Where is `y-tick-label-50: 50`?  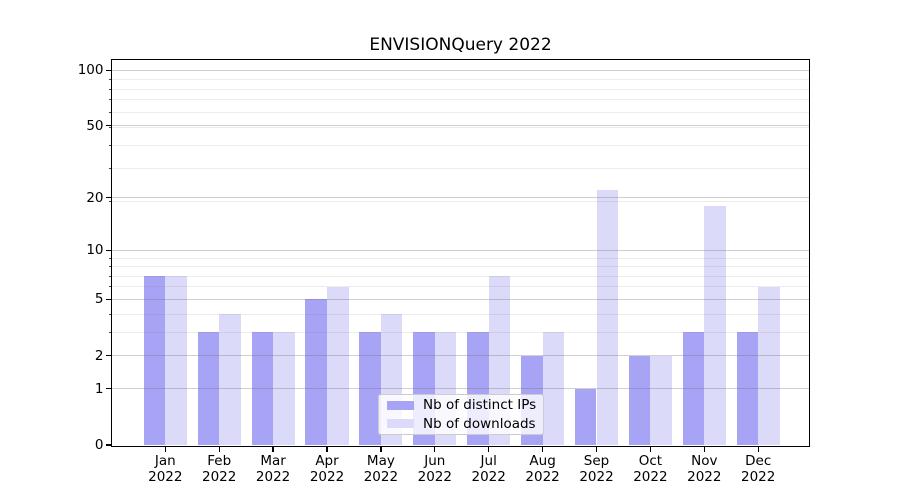 y-tick-label-50: 50 is located at coordinates (95, 125).